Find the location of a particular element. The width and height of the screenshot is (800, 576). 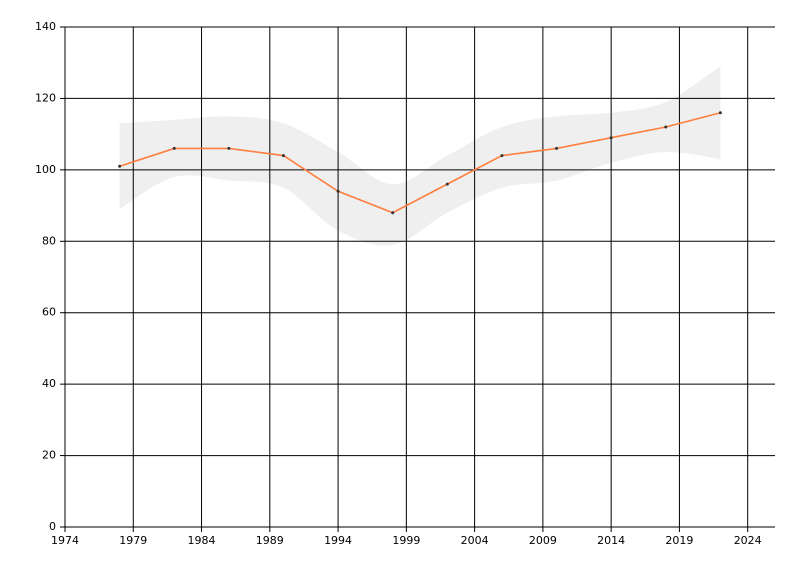

x-tick-label: 1974 is located at coordinates (65, 540).